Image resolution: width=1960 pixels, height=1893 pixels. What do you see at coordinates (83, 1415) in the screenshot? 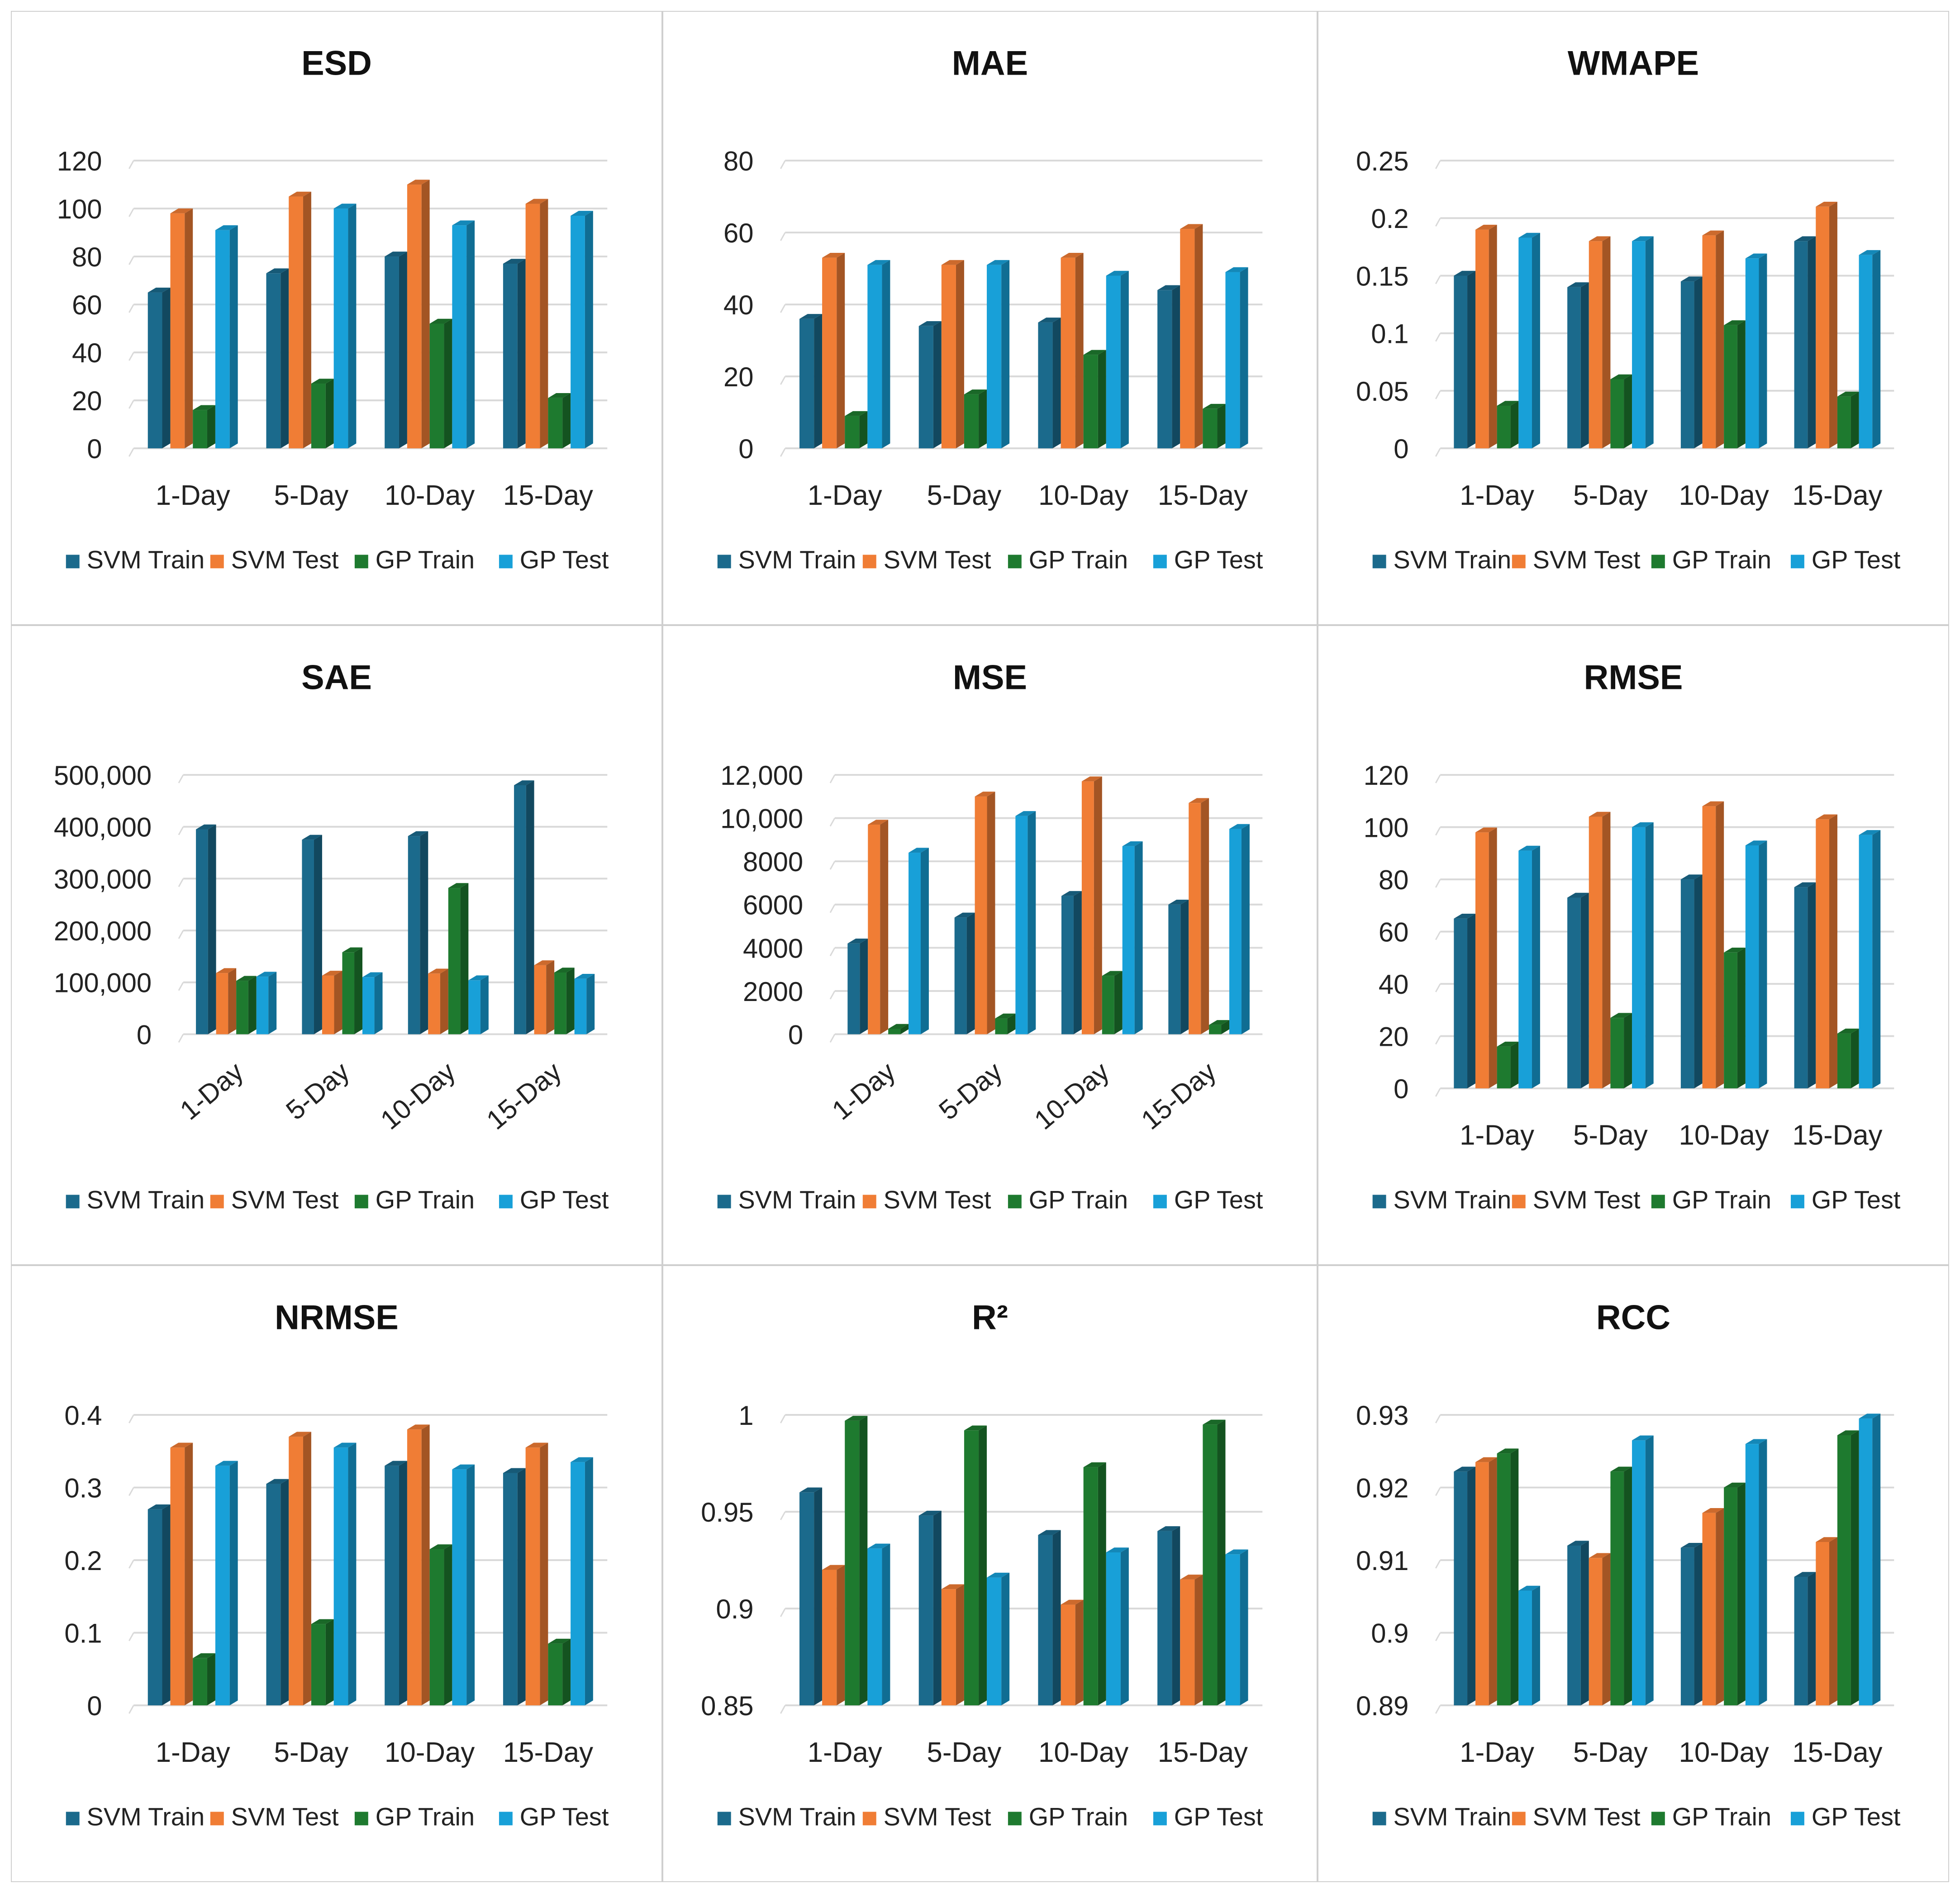
I see `y-tick-label: 0.4` at bounding box center [83, 1415].